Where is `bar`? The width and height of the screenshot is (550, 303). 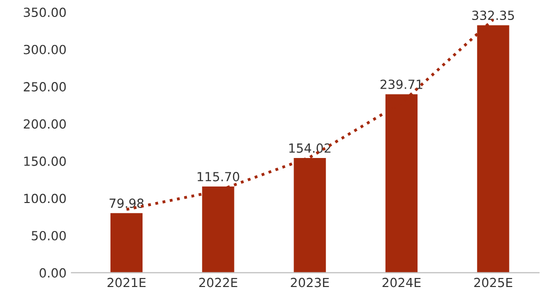 bar is located at coordinates (126, 243).